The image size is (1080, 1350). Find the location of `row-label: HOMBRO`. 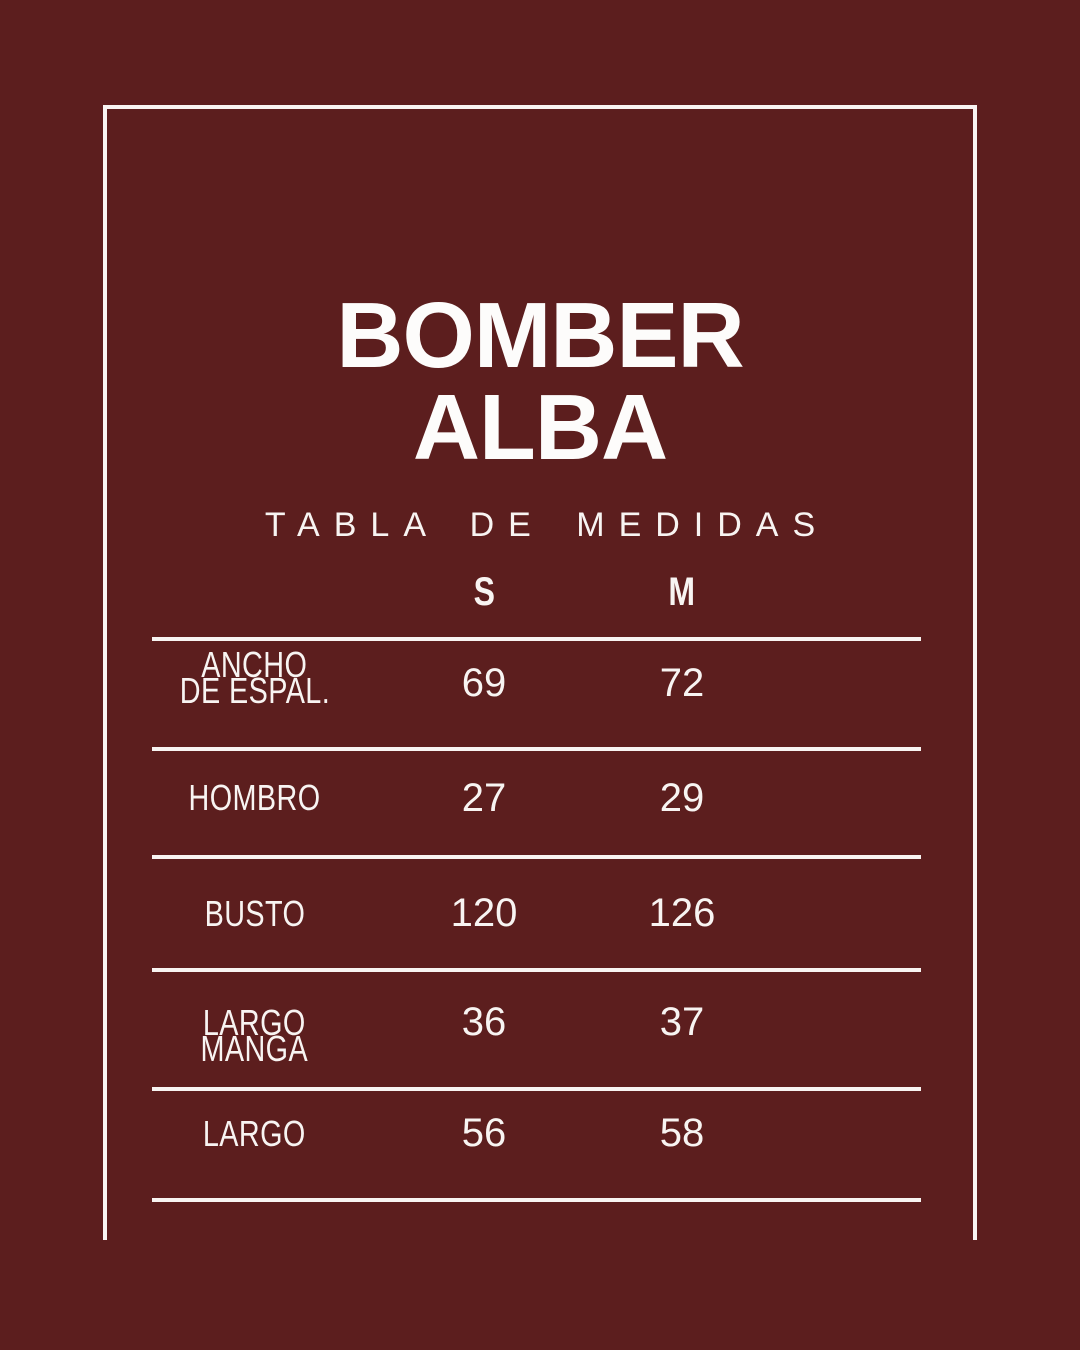

row-label: HOMBRO is located at coordinates (254, 797).